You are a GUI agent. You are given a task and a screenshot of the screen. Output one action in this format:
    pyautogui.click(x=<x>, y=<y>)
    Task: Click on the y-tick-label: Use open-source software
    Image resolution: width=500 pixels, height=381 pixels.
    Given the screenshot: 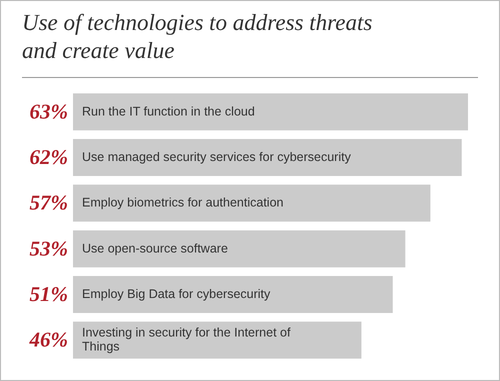 What is the action you would take?
    pyautogui.click(x=155, y=248)
    